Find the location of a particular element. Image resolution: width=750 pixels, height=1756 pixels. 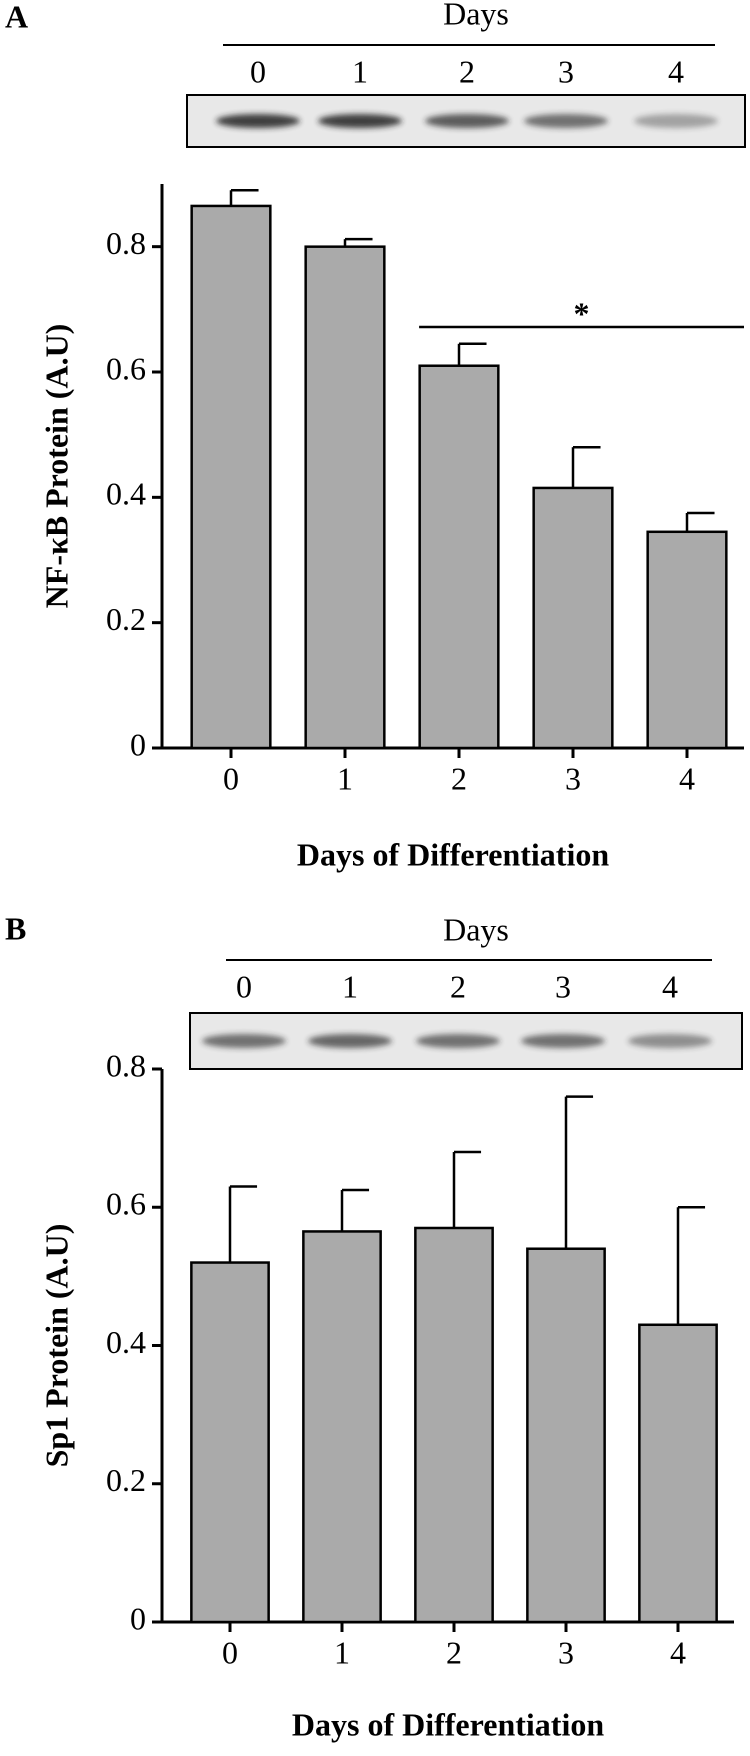

panel-letter: A is located at coordinates (16, 17).